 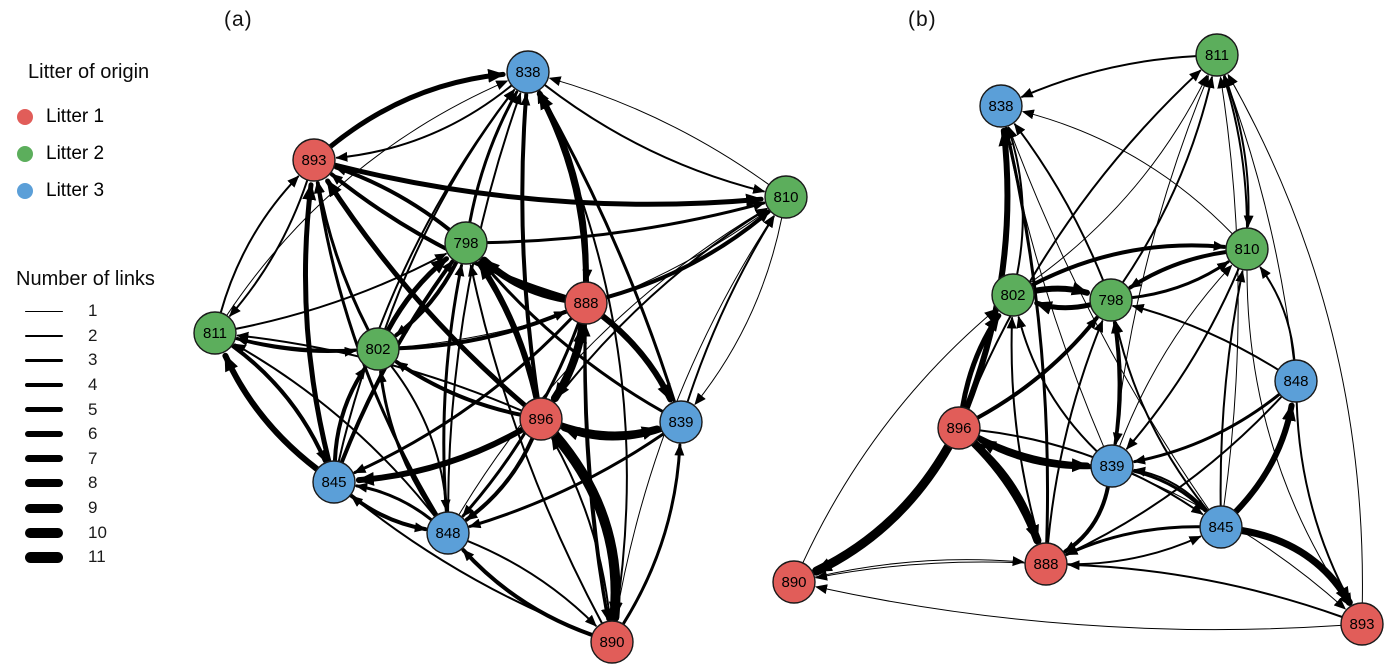 I want to click on link-width-row-11: 11, so click(x=90, y=557).